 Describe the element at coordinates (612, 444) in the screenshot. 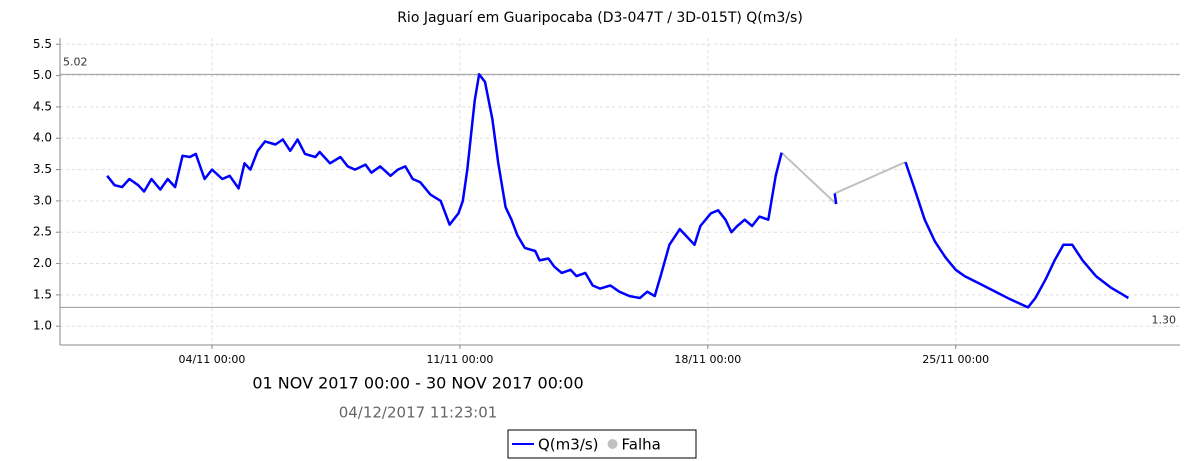

I see `legend-swatch` at that location.